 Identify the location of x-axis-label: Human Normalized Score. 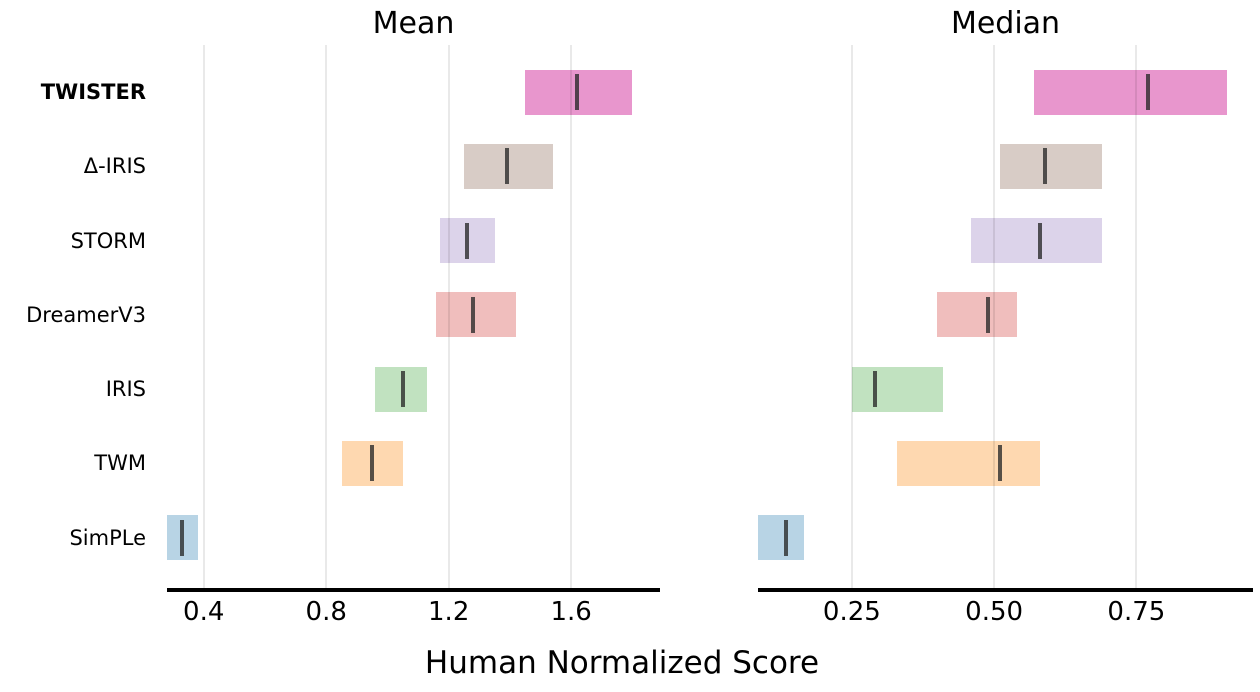
(622, 663).